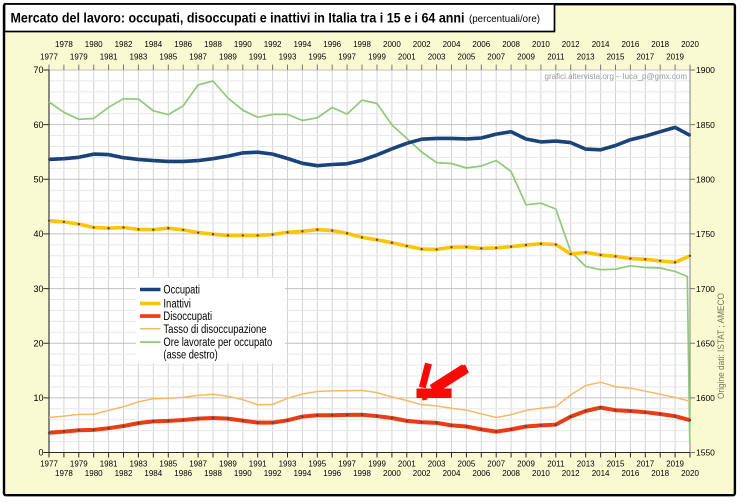  I want to click on svg-text: Disoccupati, so click(187, 317).